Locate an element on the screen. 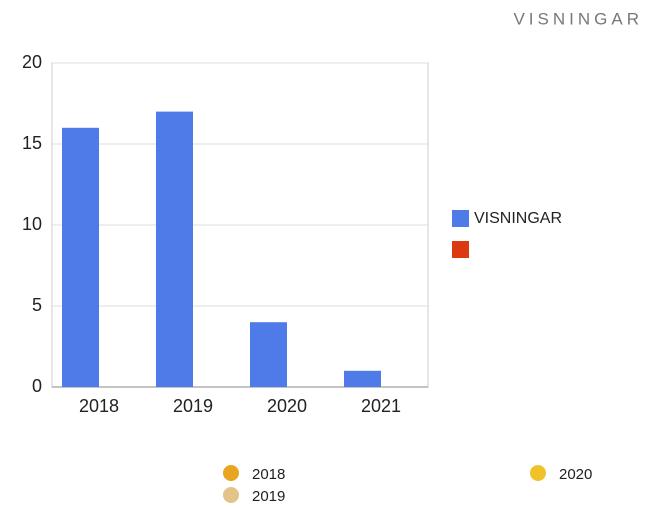  legend-label: VISNINGAR is located at coordinates (518, 218).